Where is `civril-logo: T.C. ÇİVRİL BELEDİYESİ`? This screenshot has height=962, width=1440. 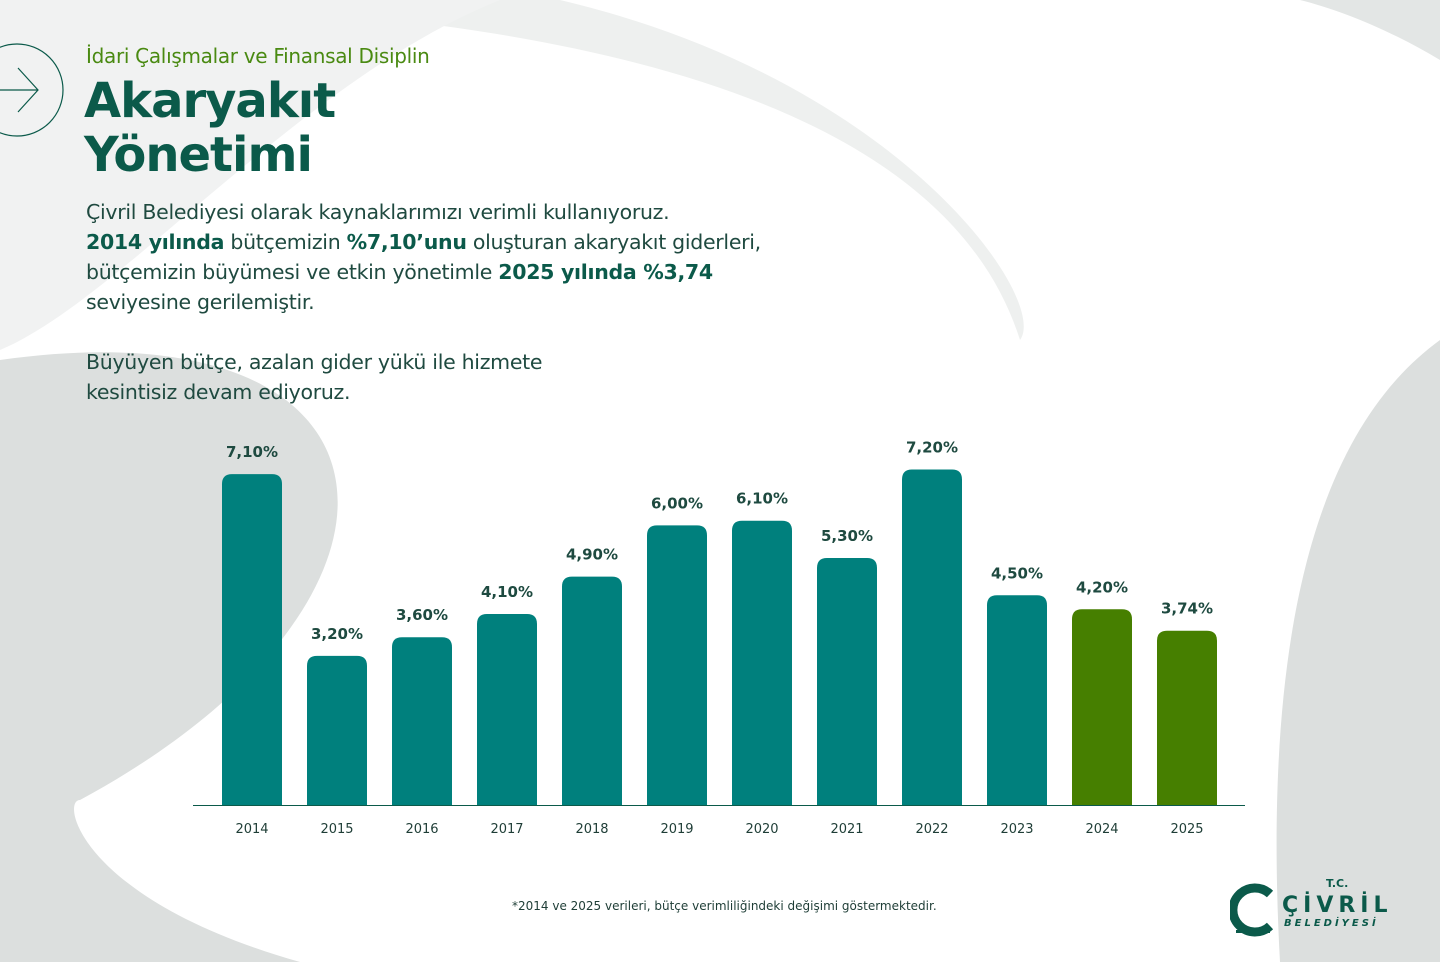
civril-logo: T.C. ÇİVRİL BELEDİYESİ is located at coordinates (1310, 907).